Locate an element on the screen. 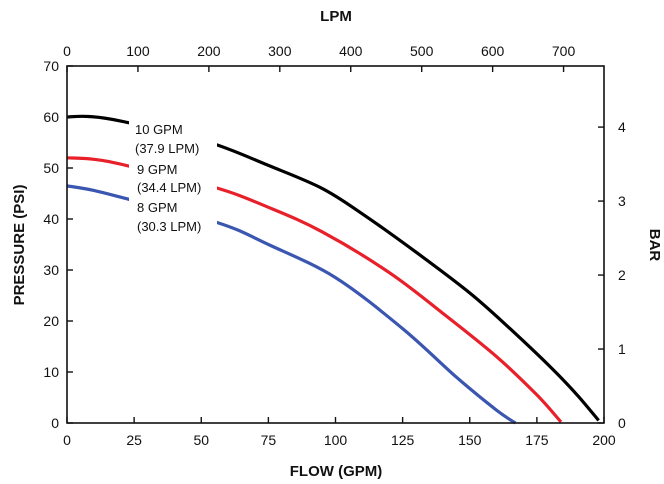  bar-tick-label: 0 is located at coordinates (622, 423).